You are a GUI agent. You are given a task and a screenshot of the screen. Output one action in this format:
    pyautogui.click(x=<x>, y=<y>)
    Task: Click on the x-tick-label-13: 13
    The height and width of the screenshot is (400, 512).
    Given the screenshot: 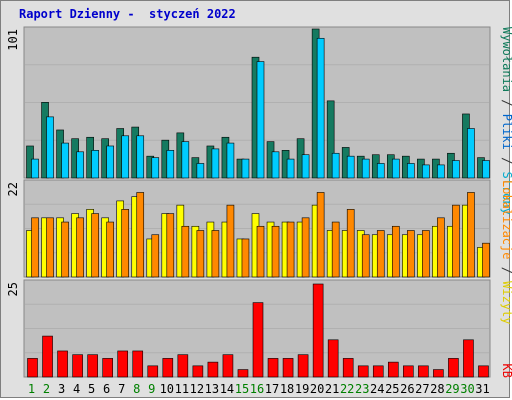 What is the action you would take?
    pyautogui.click(x=212, y=389)
    